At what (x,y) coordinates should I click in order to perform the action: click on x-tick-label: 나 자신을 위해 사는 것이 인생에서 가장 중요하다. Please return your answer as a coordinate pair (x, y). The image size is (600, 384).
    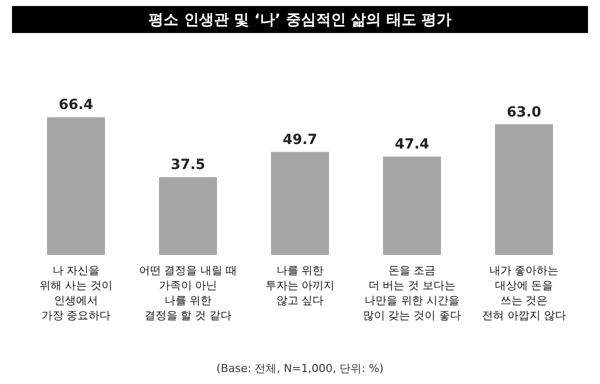
    Looking at the image, I should click on (76, 293).